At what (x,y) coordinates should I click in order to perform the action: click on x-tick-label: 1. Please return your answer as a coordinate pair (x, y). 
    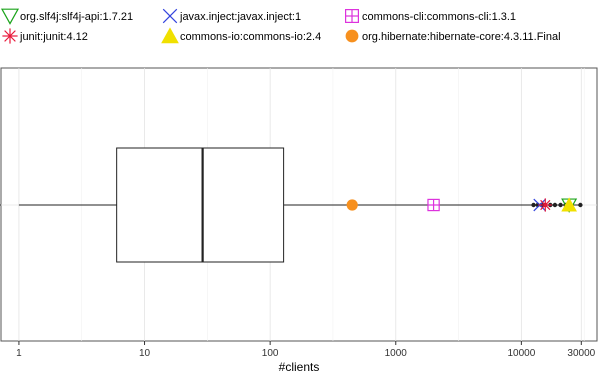
    Looking at the image, I should click on (19, 353).